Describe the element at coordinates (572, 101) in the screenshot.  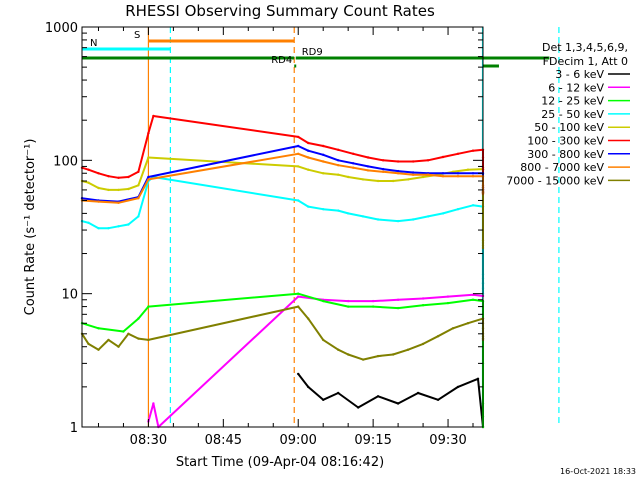
I see `legend-entry-label: 12 - 25 keV` at that location.